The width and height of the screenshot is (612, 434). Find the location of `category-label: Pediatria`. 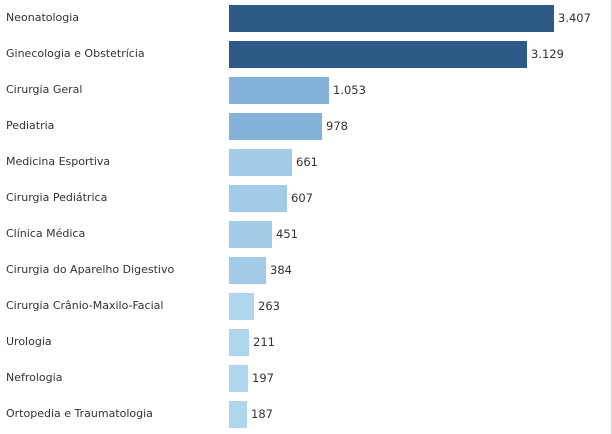

category-label: Pediatria is located at coordinates (30, 125).